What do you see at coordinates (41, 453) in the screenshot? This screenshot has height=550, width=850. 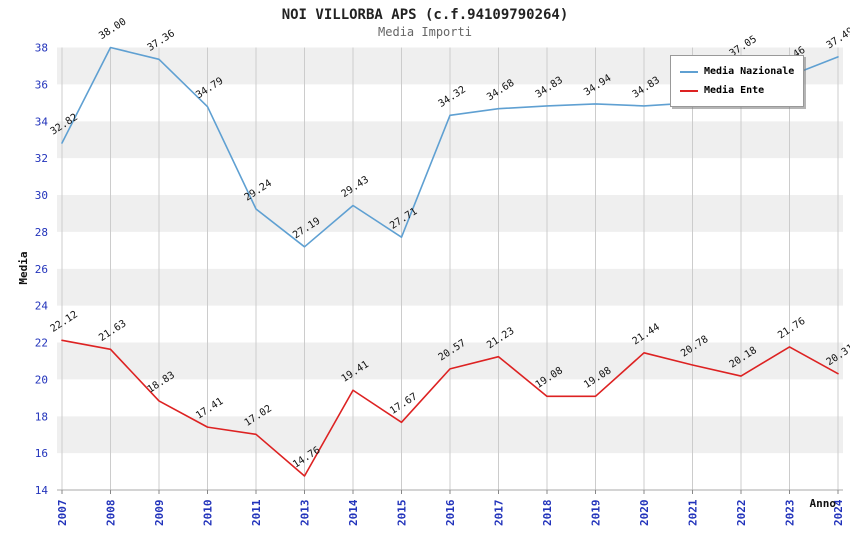 I see `y-tick-label: 16` at bounding box center [41, 453].